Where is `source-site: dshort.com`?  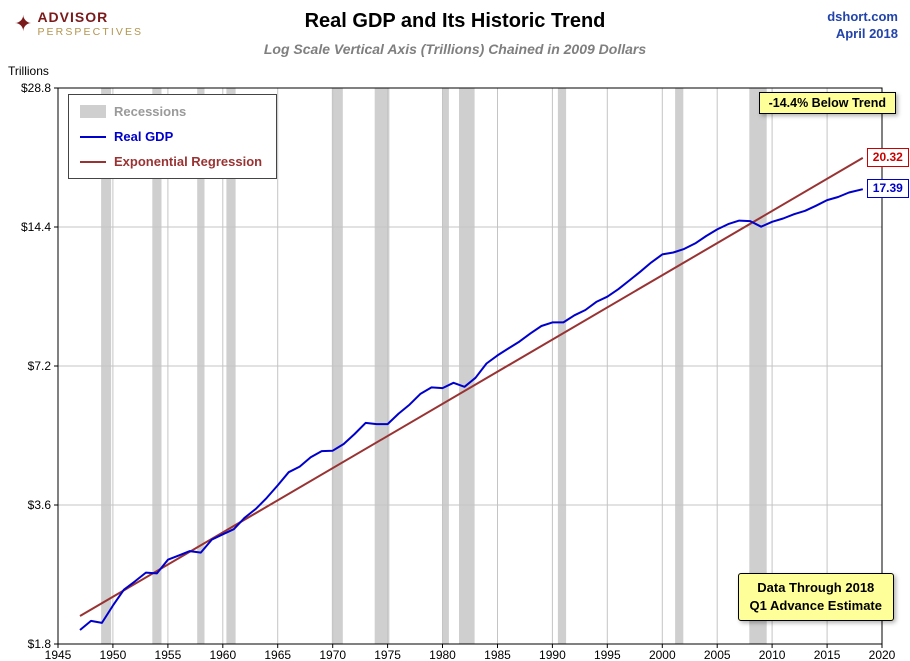
source-site: dshort.com is located at coordinates (862, 16).